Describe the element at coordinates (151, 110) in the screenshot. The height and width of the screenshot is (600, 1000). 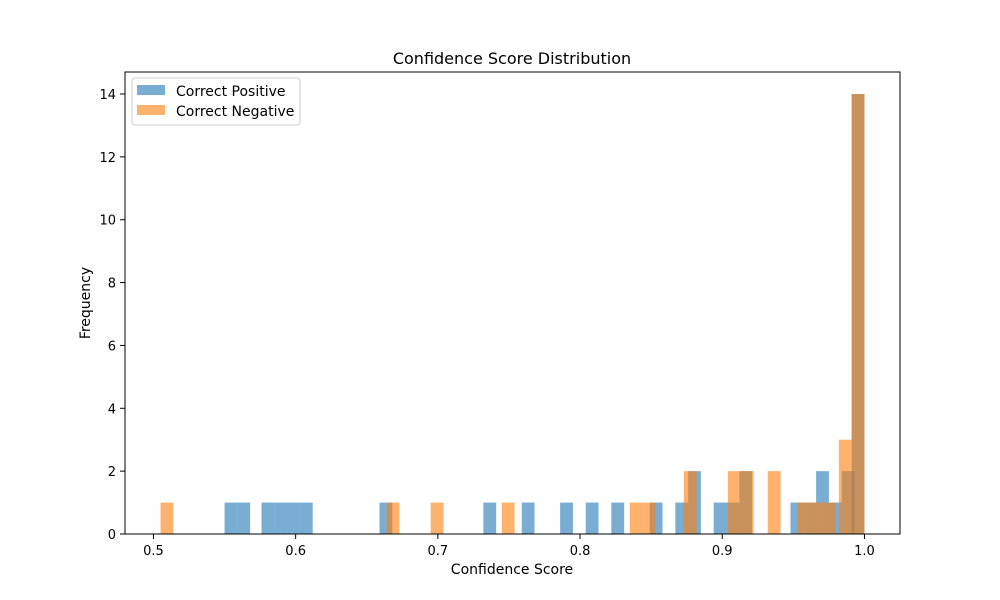
I see `legend-swatch-correct-negative` at that location.